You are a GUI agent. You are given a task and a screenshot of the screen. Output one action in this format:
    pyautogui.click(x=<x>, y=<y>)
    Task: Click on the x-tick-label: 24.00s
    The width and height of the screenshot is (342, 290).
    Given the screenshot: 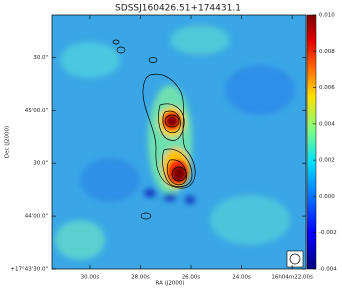 What is the action you would take?
    pyautogui.click(x=241, y=278)
    